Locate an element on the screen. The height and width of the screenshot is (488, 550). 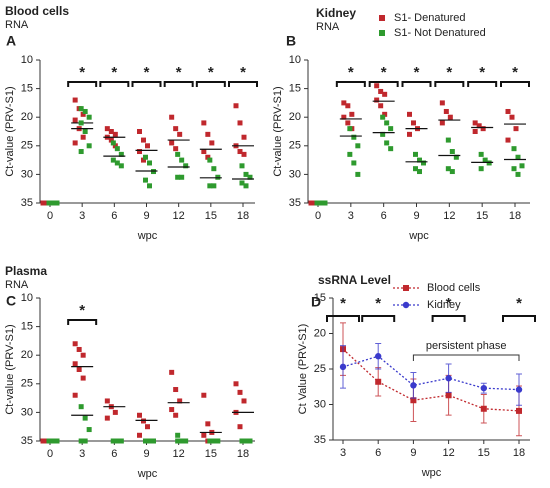
panel-title: Blood cells is located at coordinates (37, 11).